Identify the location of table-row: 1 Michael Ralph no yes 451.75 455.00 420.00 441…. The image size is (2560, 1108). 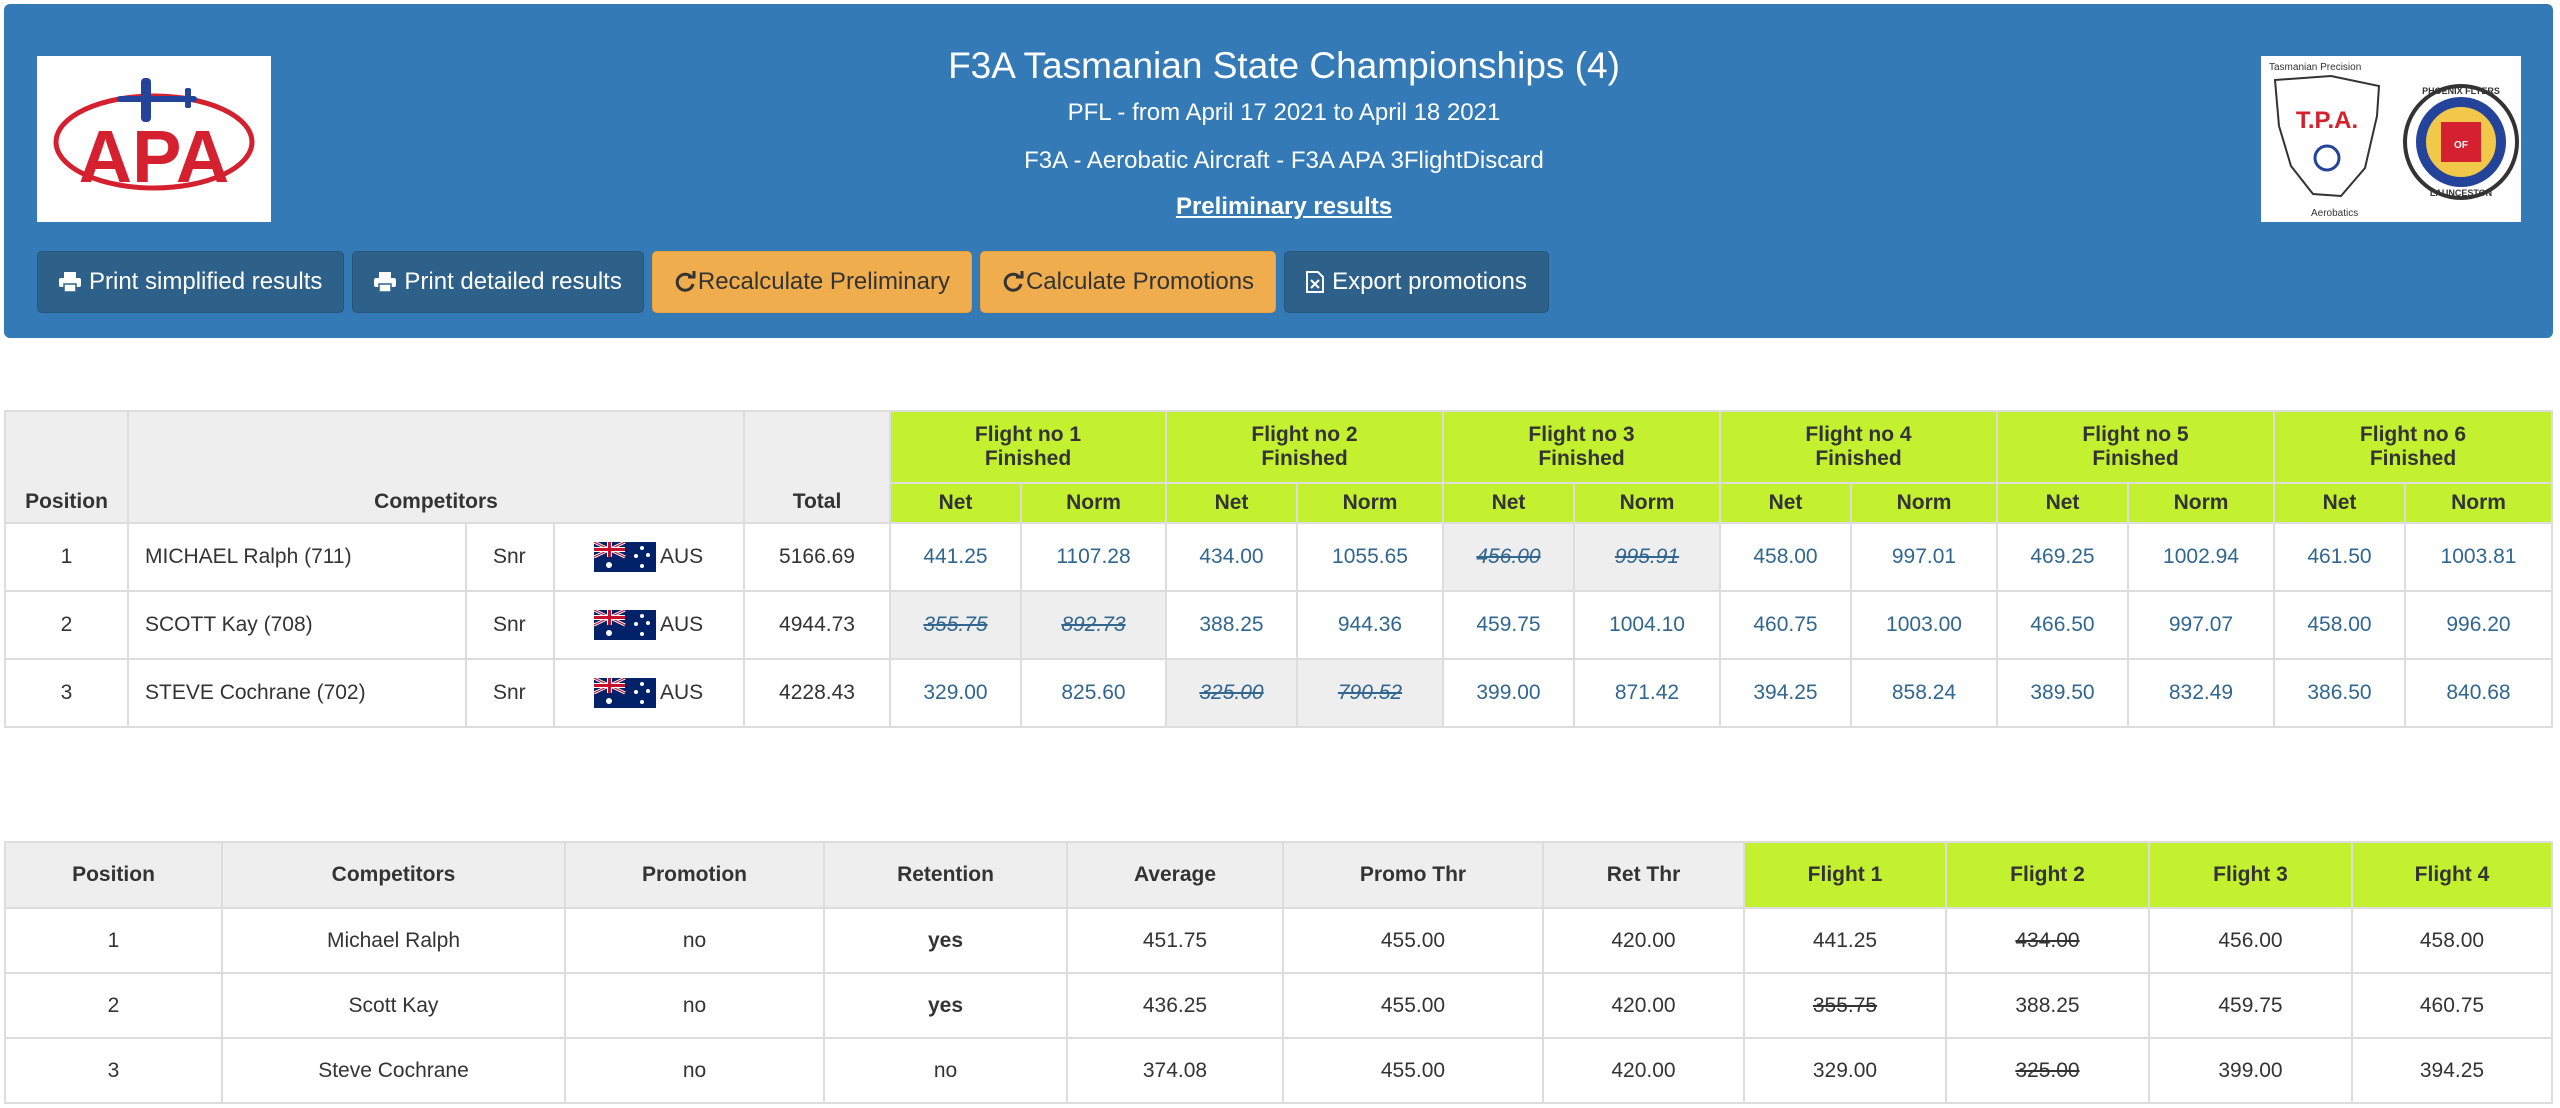
(1278, 940).